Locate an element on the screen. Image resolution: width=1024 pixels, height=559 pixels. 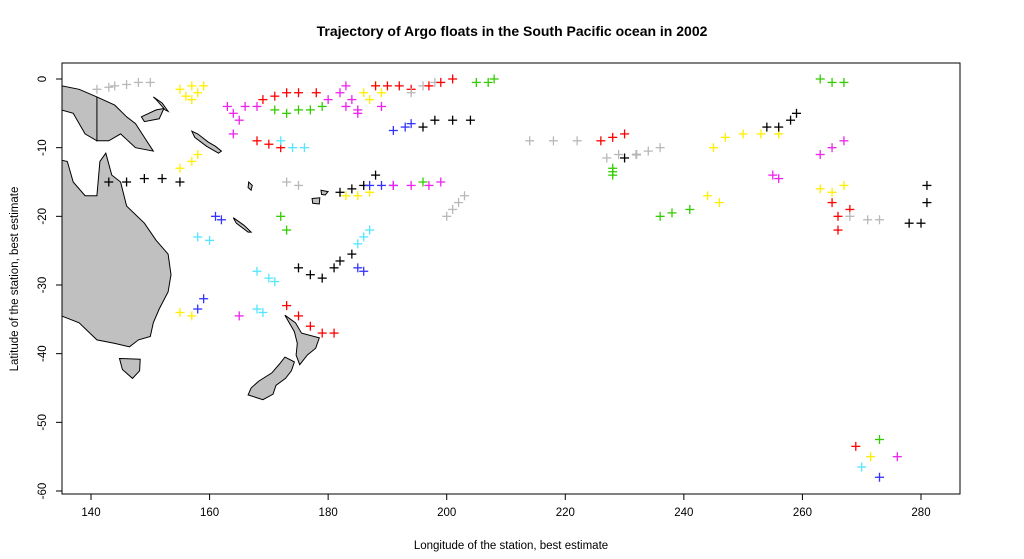
y-tick-label--50: -50 is located at coordinates (43, 422).